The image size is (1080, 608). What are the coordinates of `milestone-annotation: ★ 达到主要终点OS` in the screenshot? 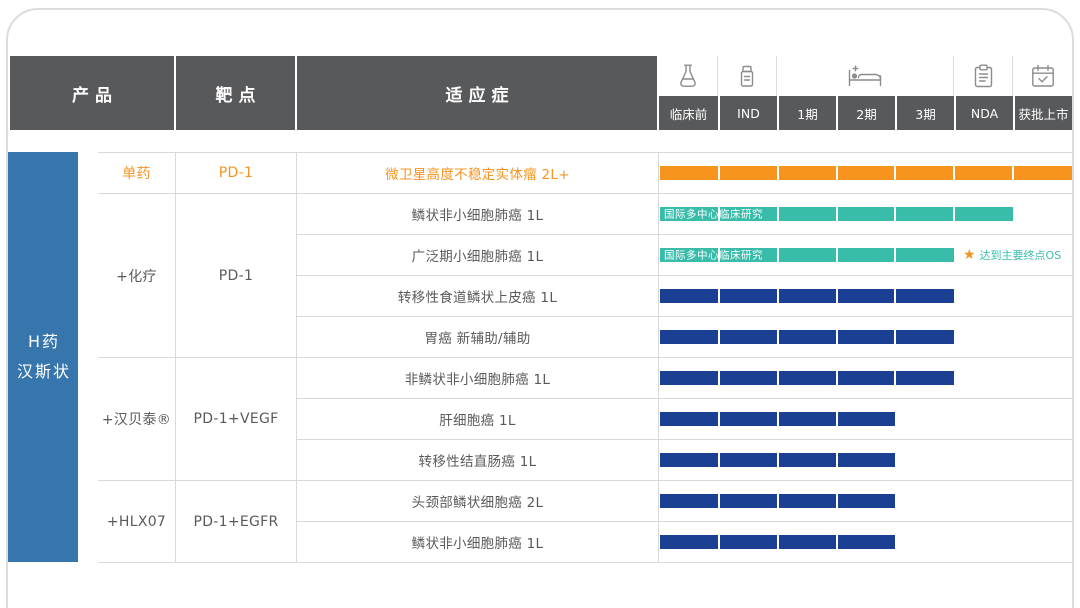 It's located at (1012, 255).